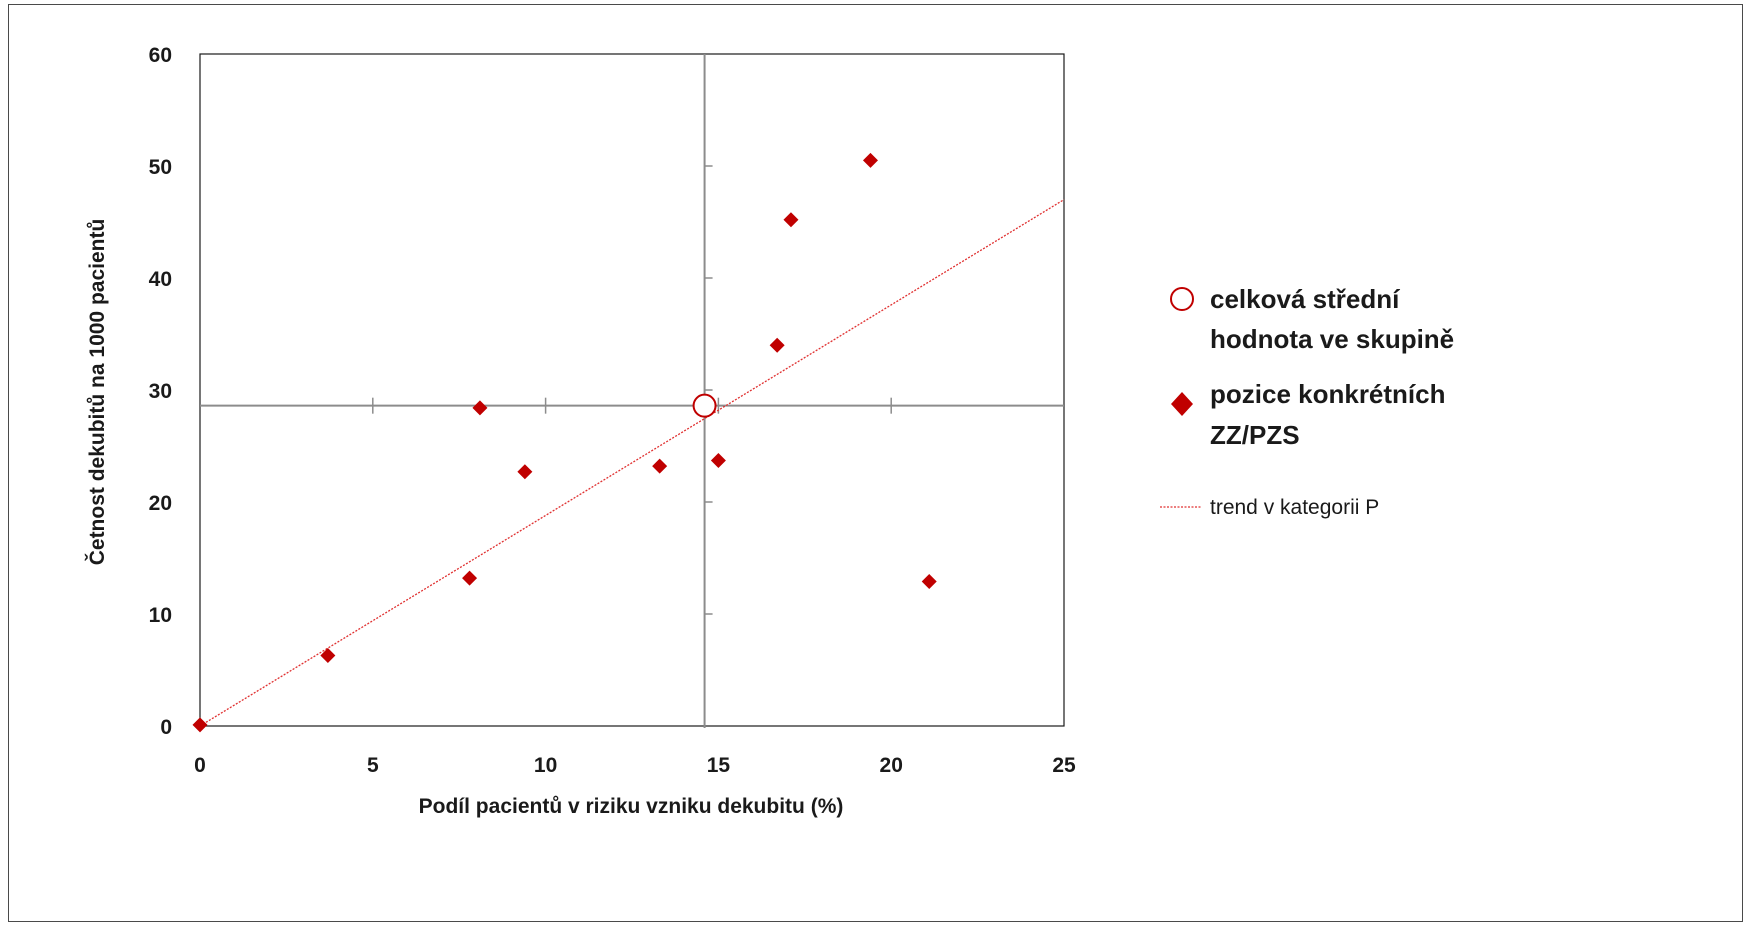 This screenshot has width=1750, height=927. Describe the element at coordinates (200, 765) in the screenshot. I see `x-tick-label: 0` at that location.